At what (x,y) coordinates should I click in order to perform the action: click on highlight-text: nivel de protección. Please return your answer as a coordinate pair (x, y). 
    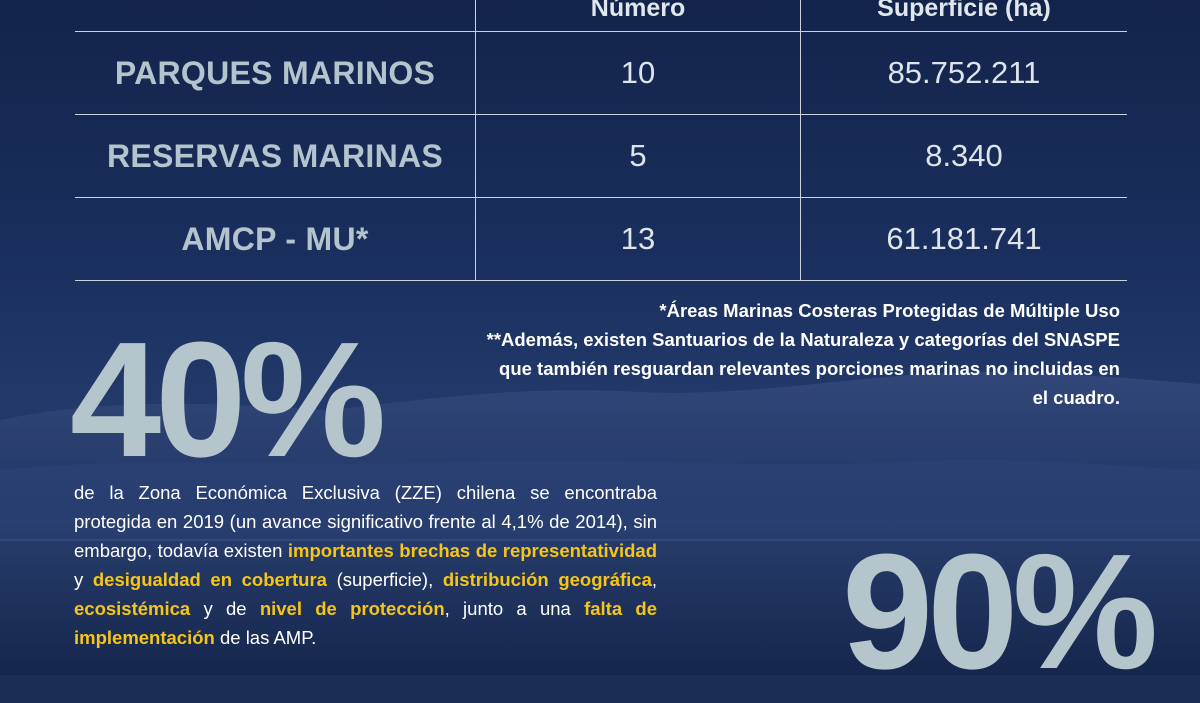
    Looking at the image, I should click on (352, 608).